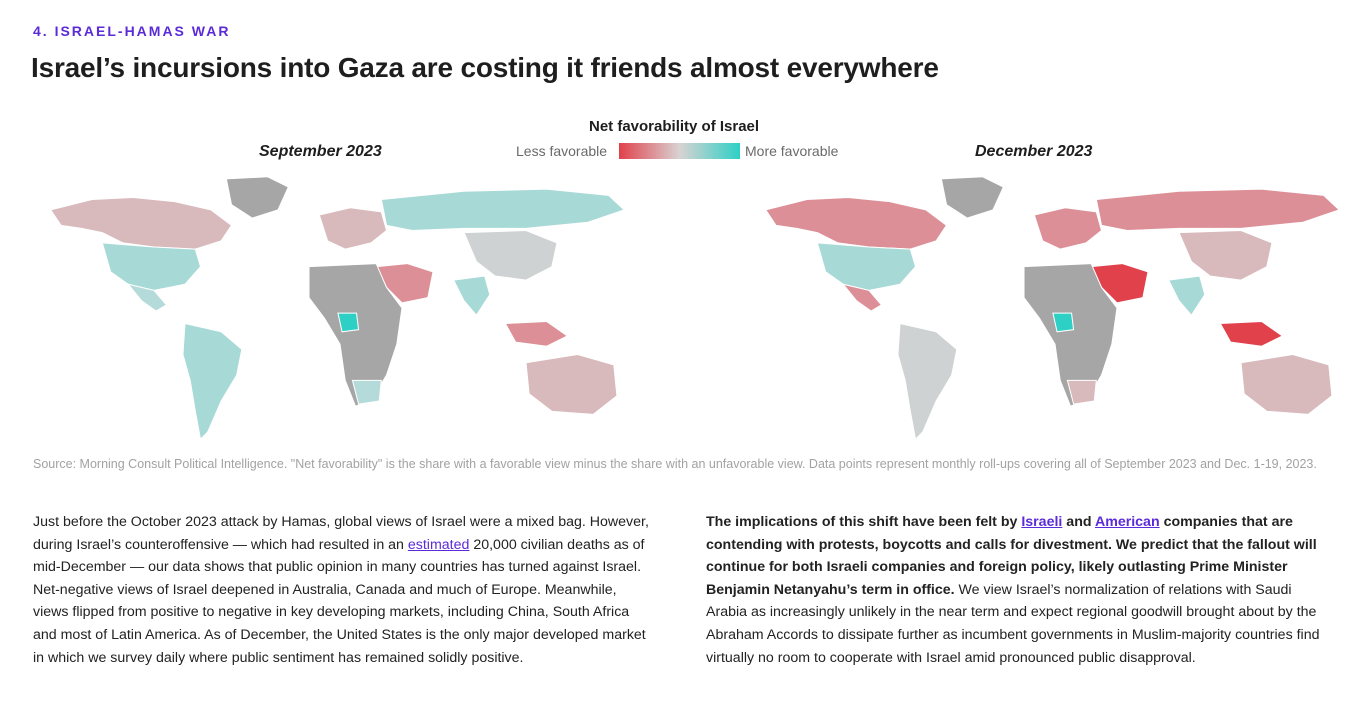  What do you see at coordinates (792, 151) in the screenshot?
I see `legend-high-label: More favorable` at bounding box center [792, 151].